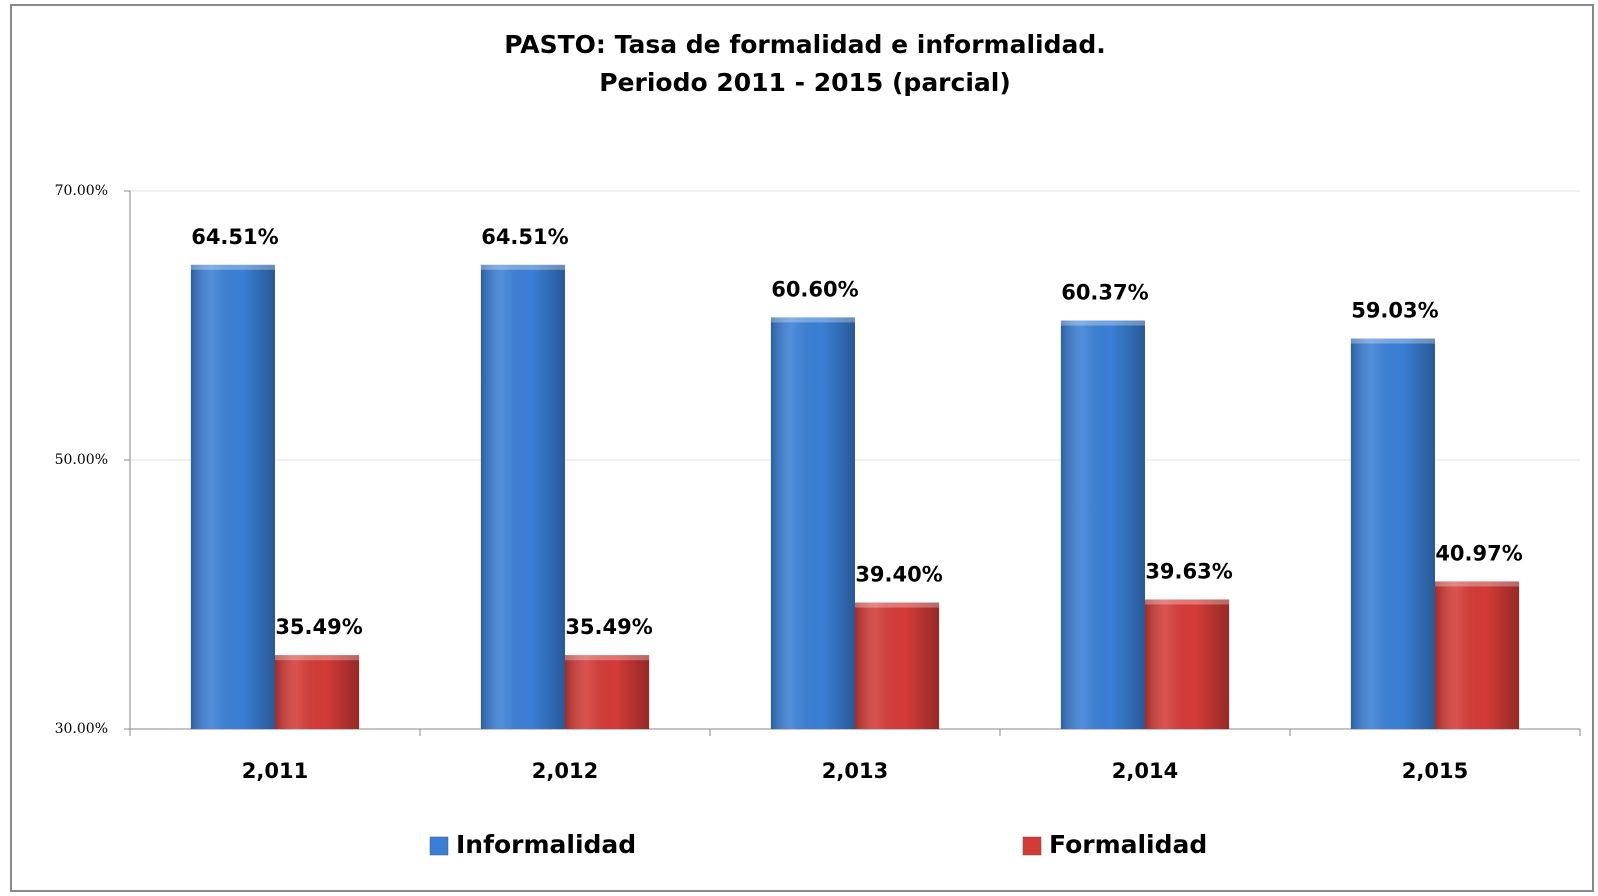 The width and height of the screenshot is (1598, 896). I want to click on value-label: 59.03%, so click(1394, 311).